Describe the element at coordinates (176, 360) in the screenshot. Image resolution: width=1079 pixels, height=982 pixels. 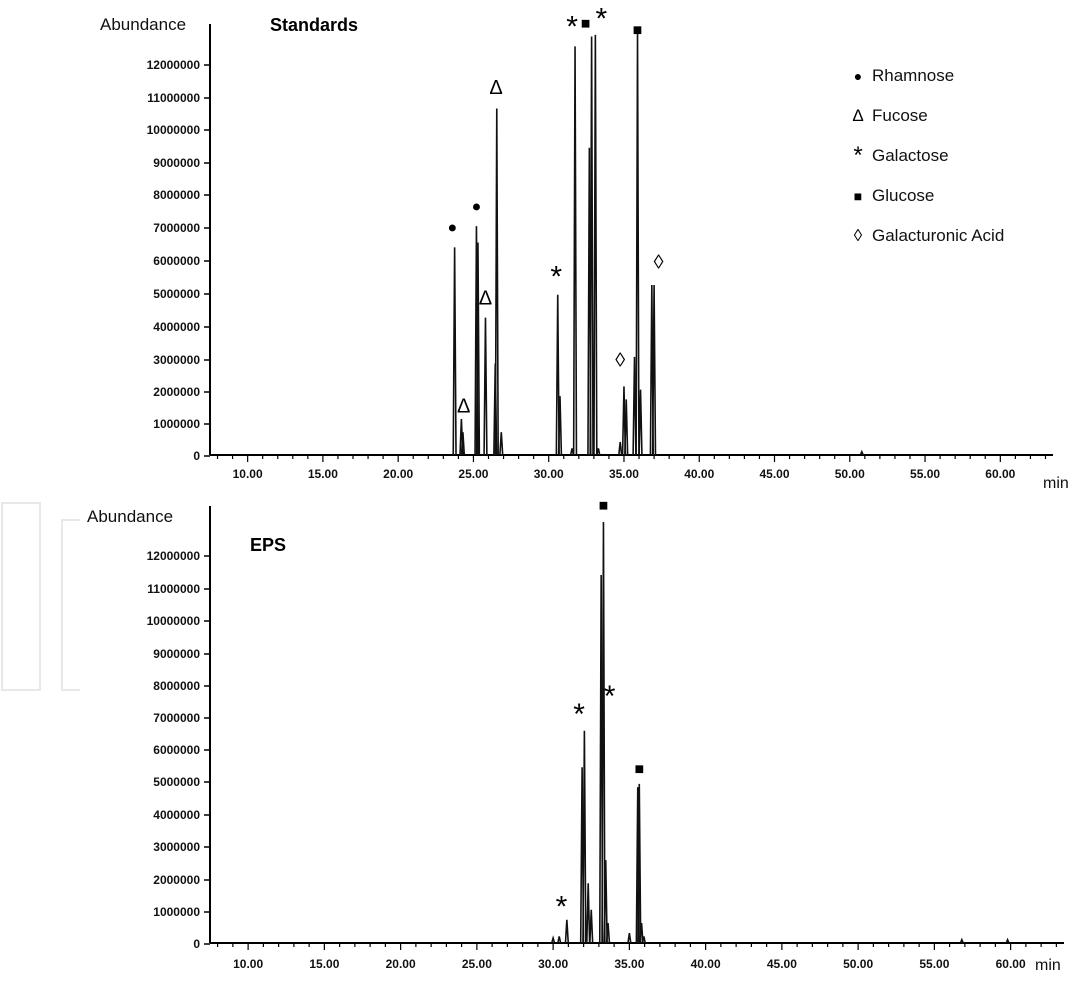
I see `y-tick-label: 3000000` at that location.